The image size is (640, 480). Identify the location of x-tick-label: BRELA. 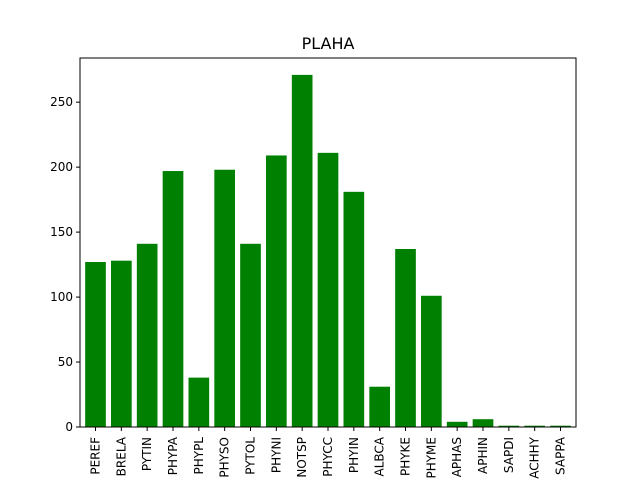
(121, 456).